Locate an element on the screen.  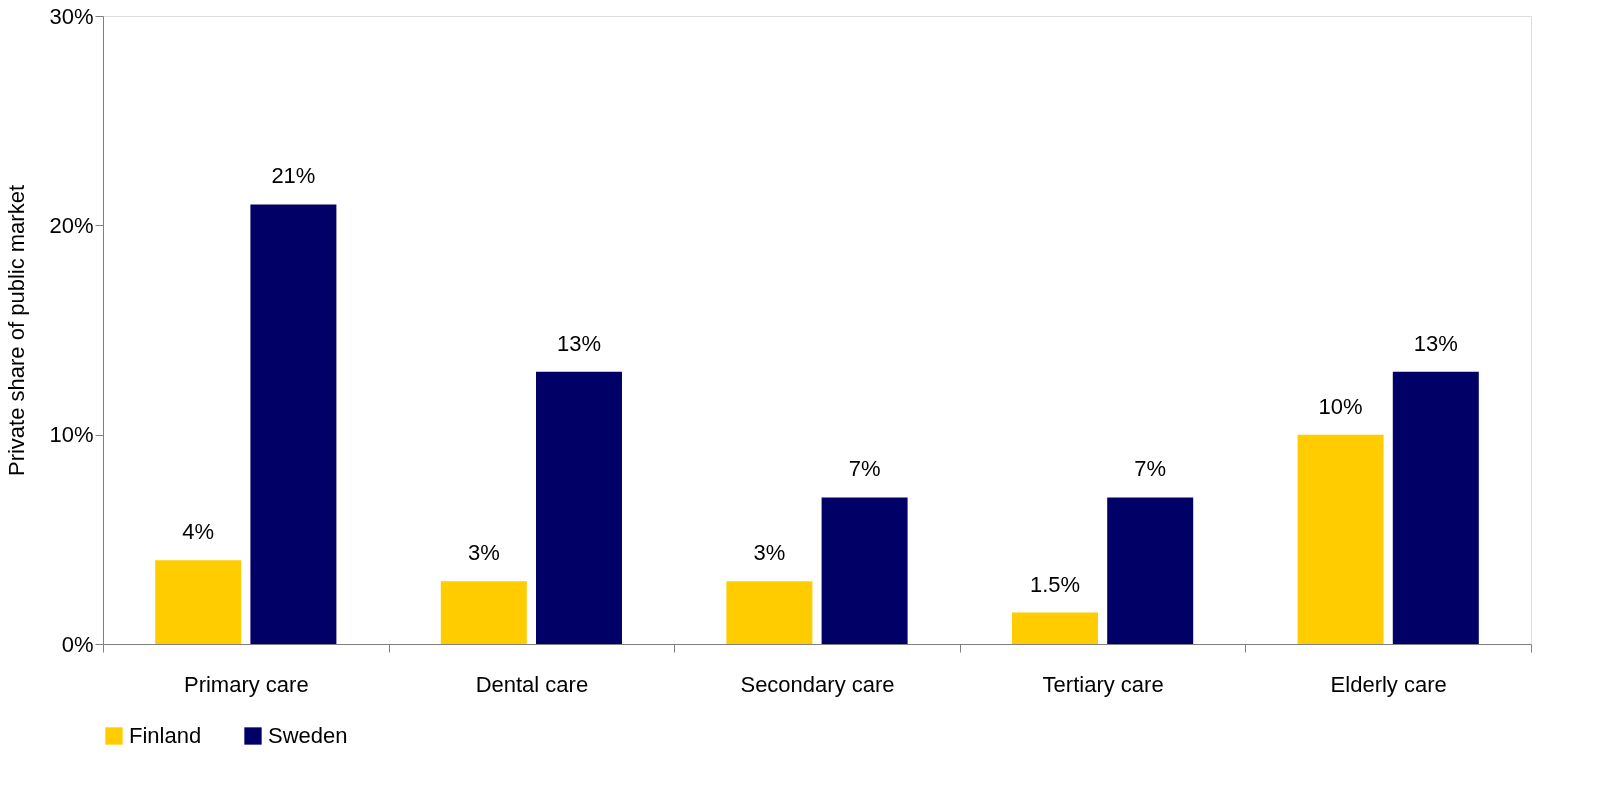
y-axis-title: Private share of public market is located at coordinates (17, 330).